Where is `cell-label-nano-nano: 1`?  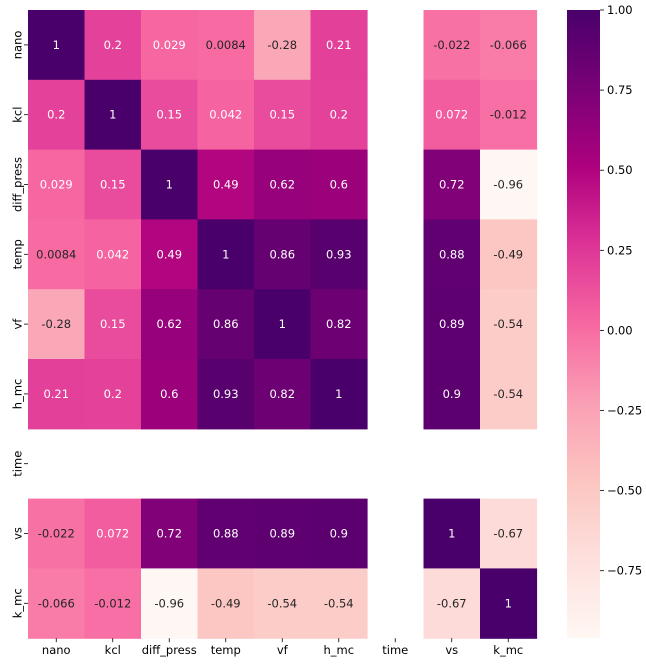
cell-label-nano-nano: 1 is located at coordinates (56, 45).